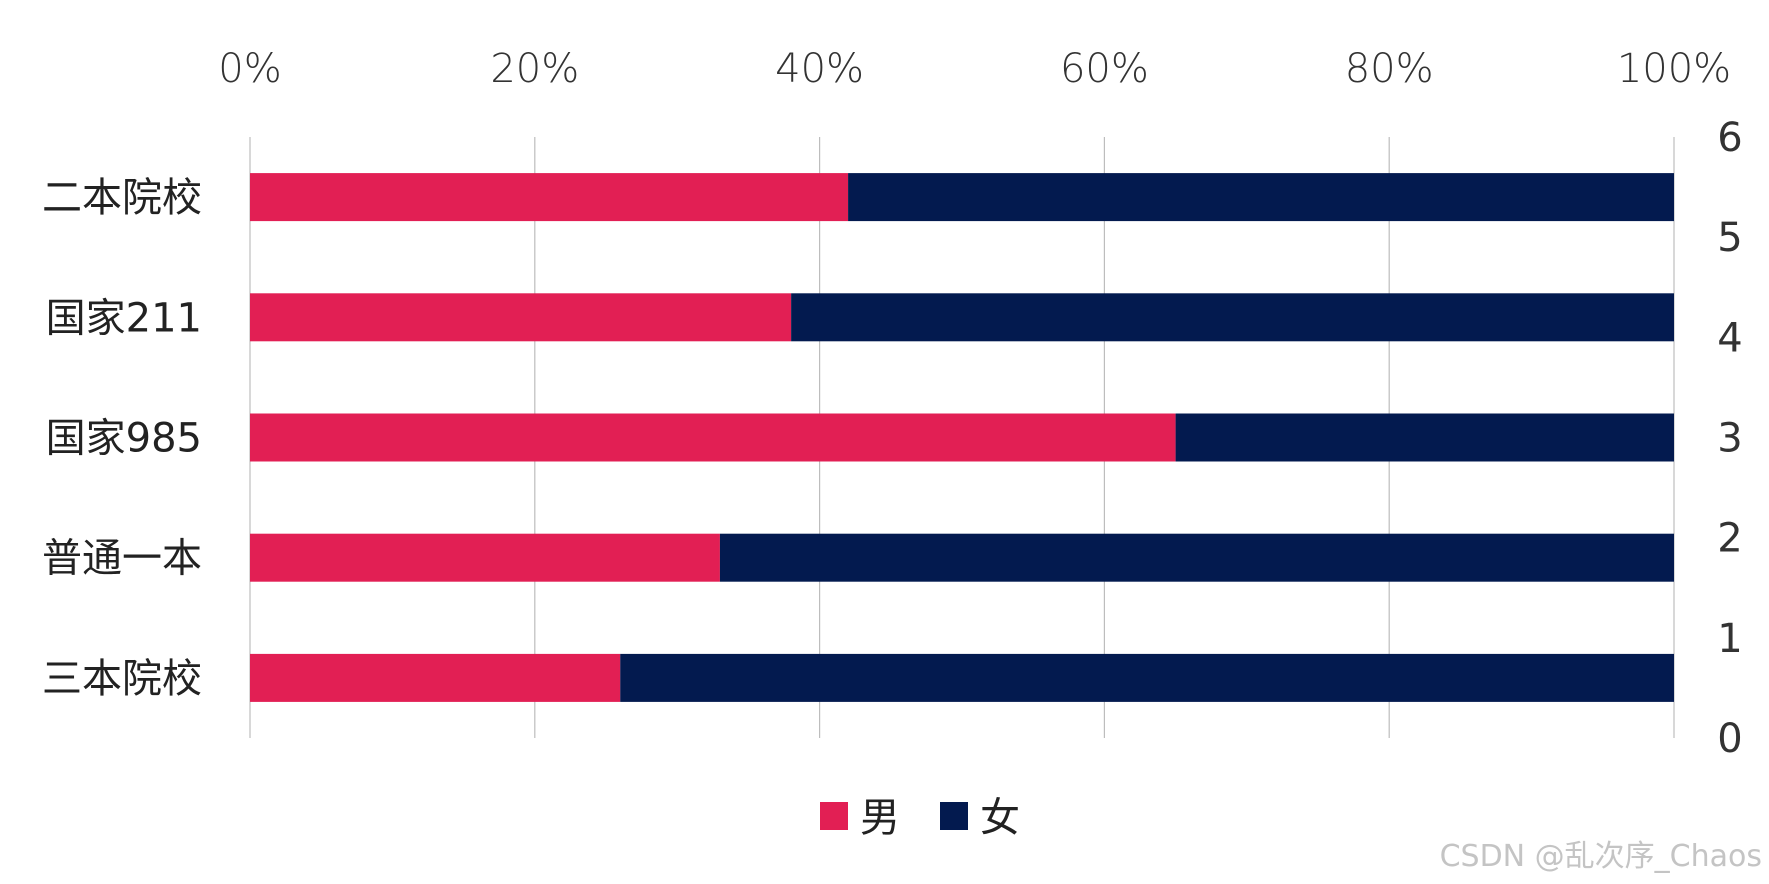 This screenshot has width=1769, height=884. What do you see at coordinates (1729, 539) in the screenshot?
I see `y2-tick-label: 2` at bounding box center [1729, 539].